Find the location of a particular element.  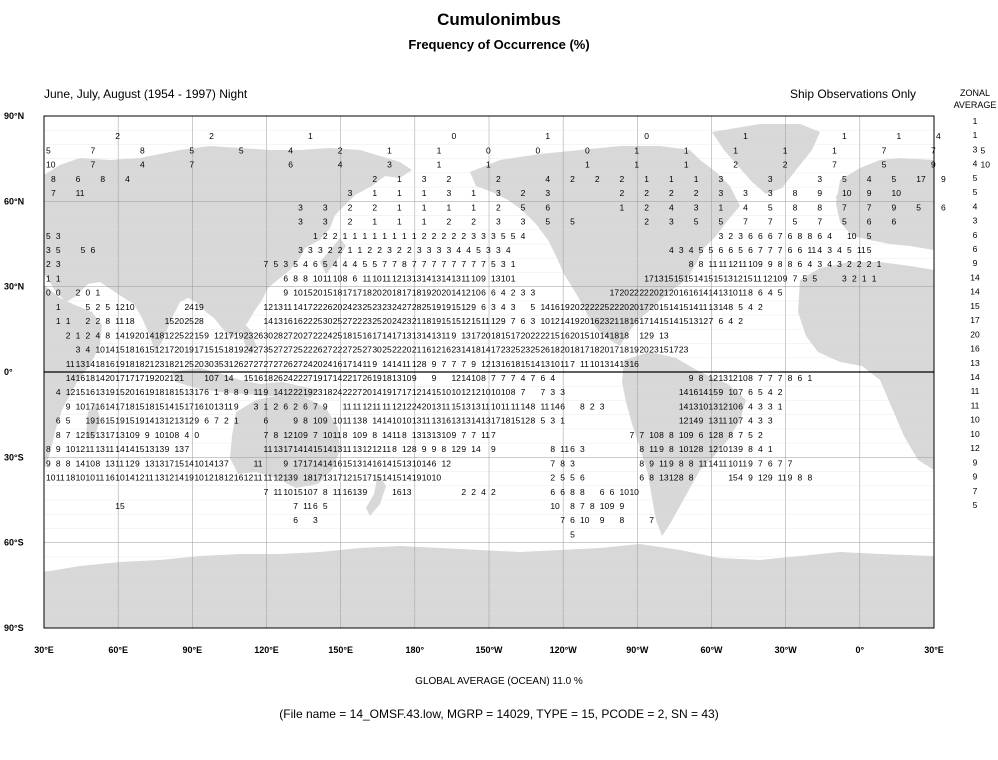

zonal-average-value: 14 is located at coordinates (975, 377).